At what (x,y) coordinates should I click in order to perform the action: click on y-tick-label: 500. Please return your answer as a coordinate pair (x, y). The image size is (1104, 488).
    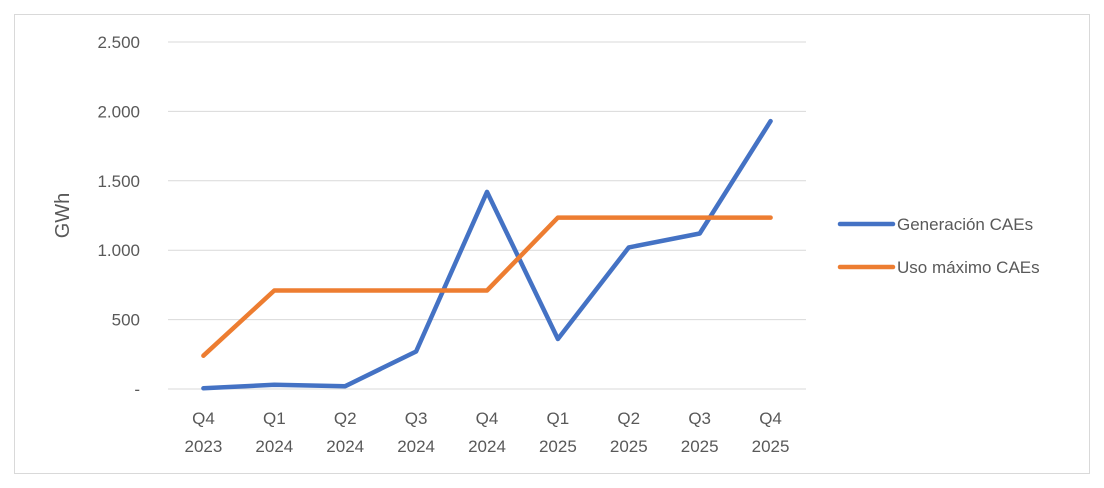
    Looking at the image, I should click on (126, 320).